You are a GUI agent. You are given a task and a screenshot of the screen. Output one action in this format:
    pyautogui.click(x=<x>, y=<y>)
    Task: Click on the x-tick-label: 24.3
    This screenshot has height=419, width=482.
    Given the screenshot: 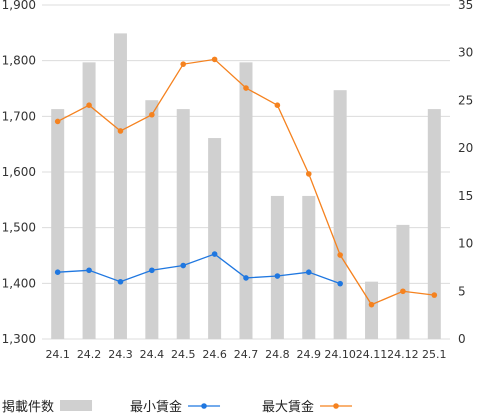 What is the action you would take?
    pyautogui.click(x=120, y=354)
    